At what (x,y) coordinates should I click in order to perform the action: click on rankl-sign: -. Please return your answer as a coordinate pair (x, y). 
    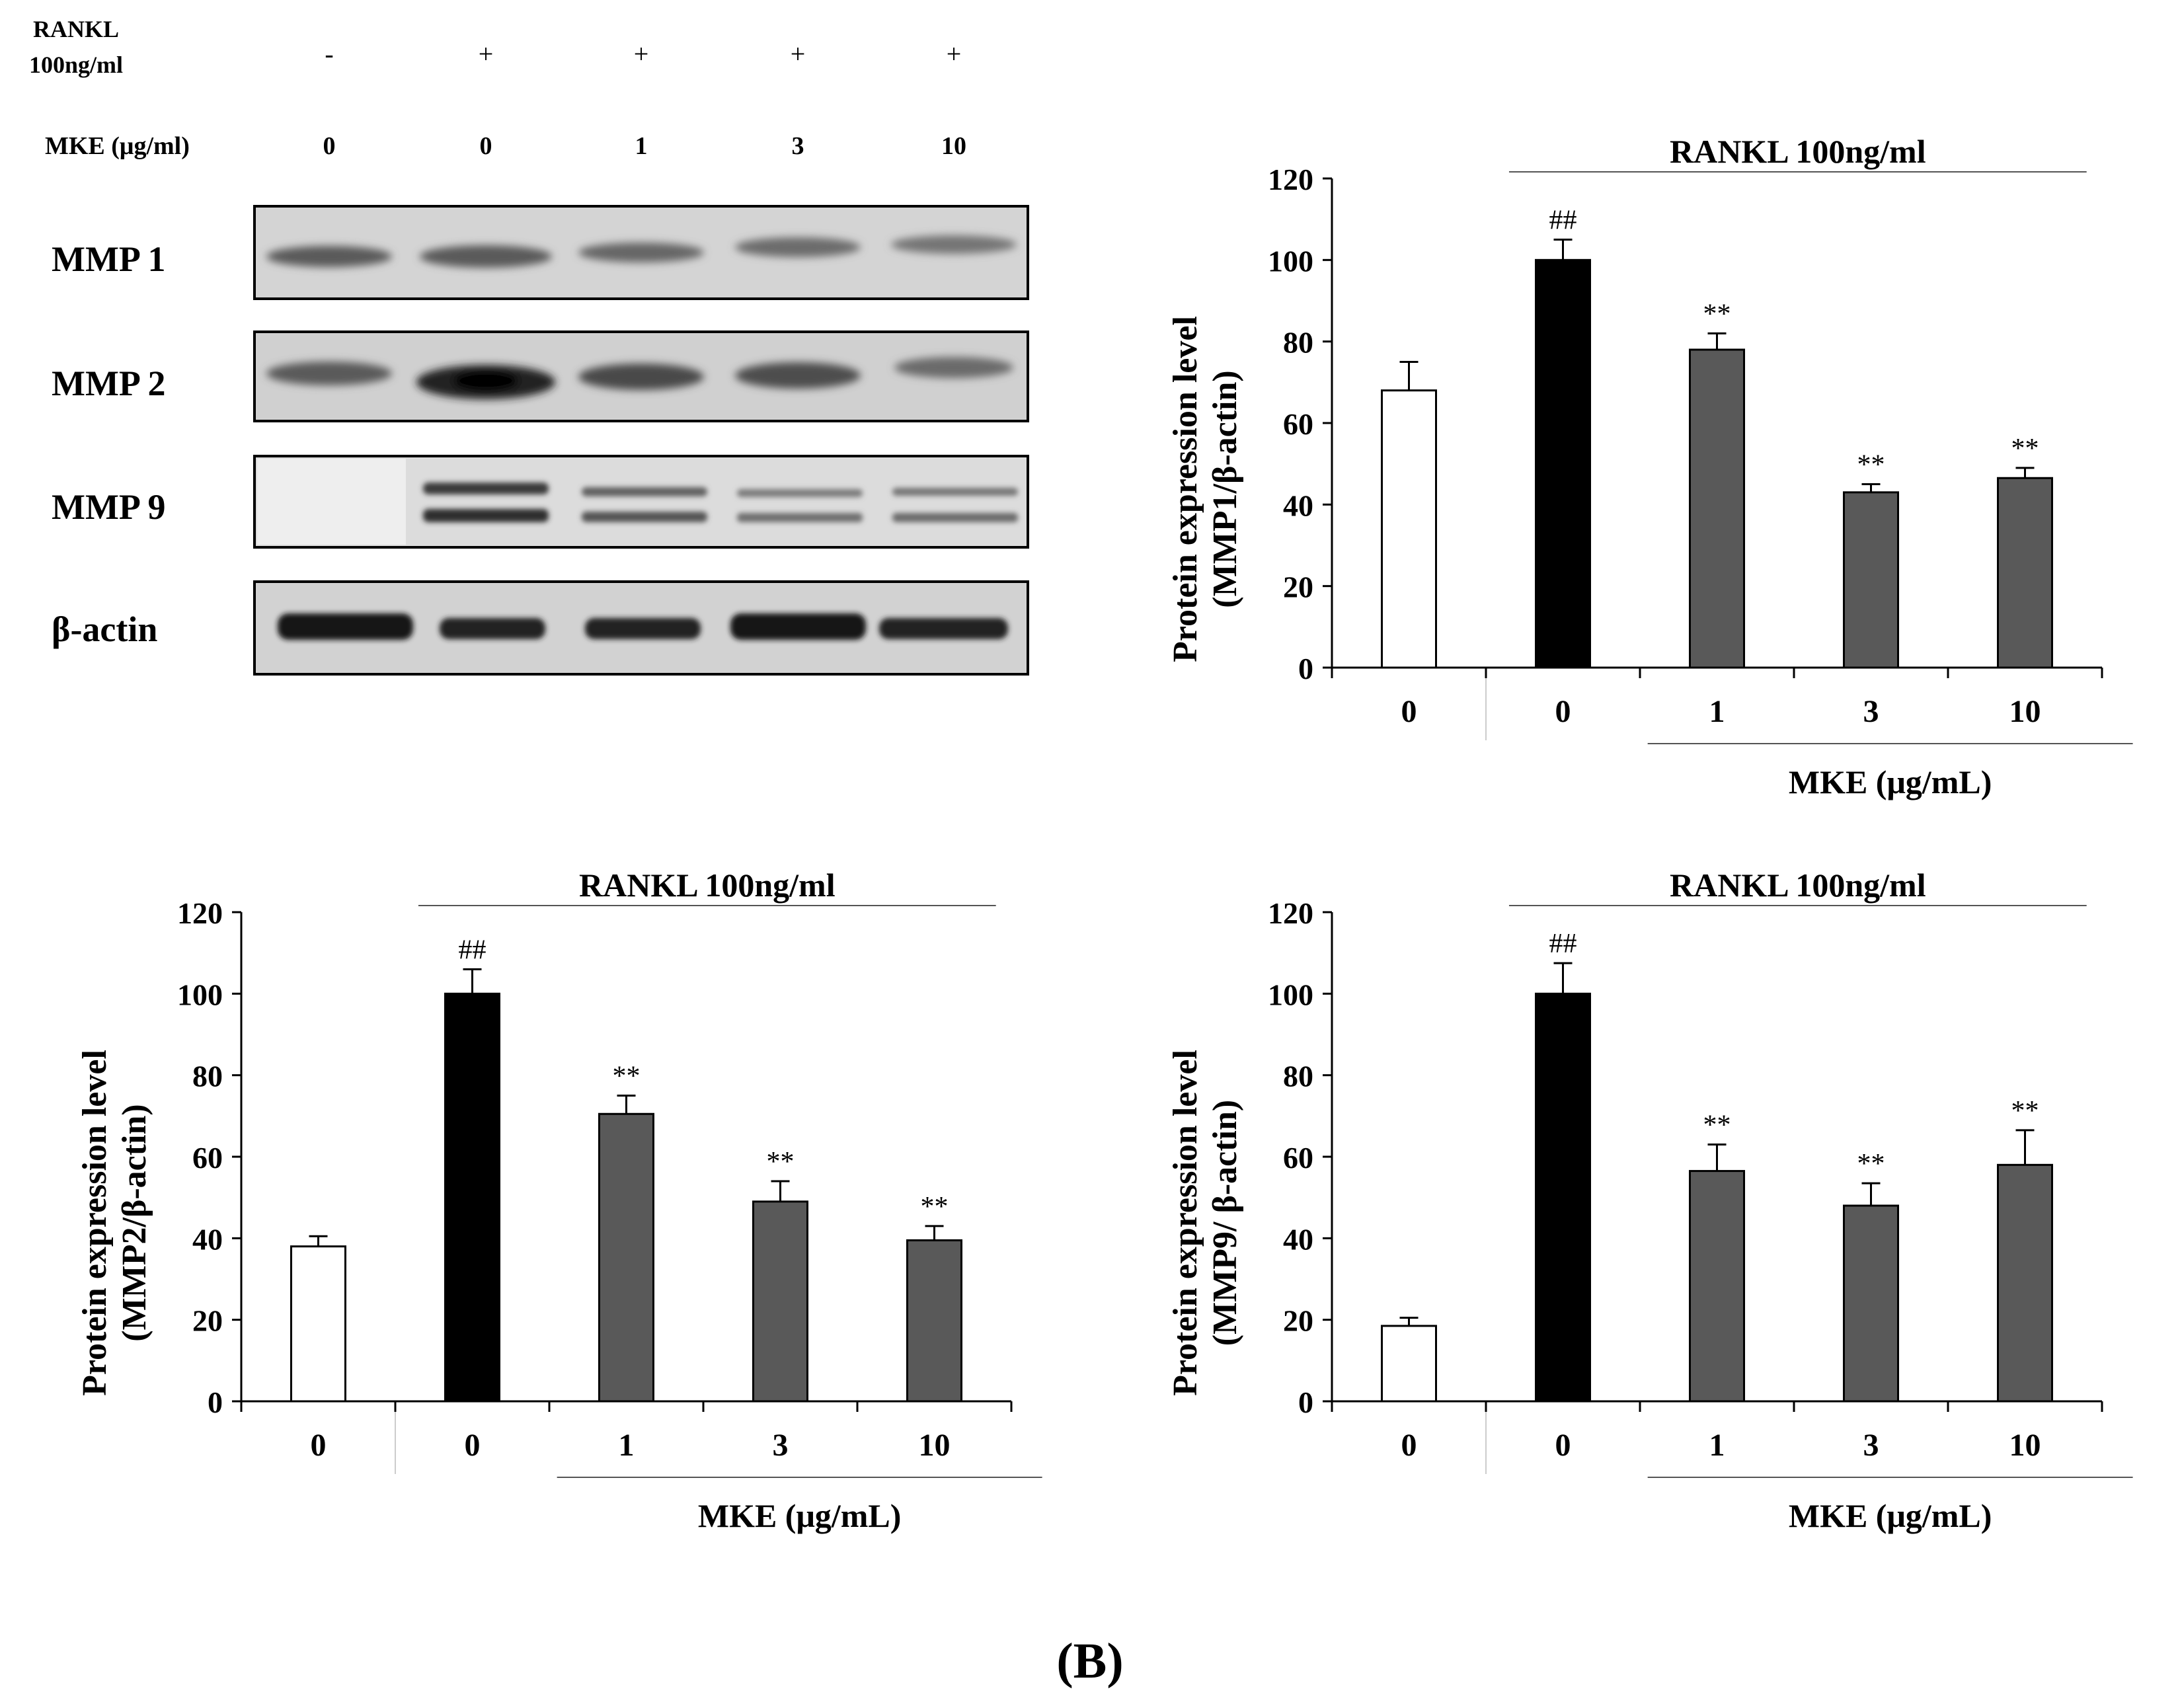
    Looking at the image, I should click on (329, 54).